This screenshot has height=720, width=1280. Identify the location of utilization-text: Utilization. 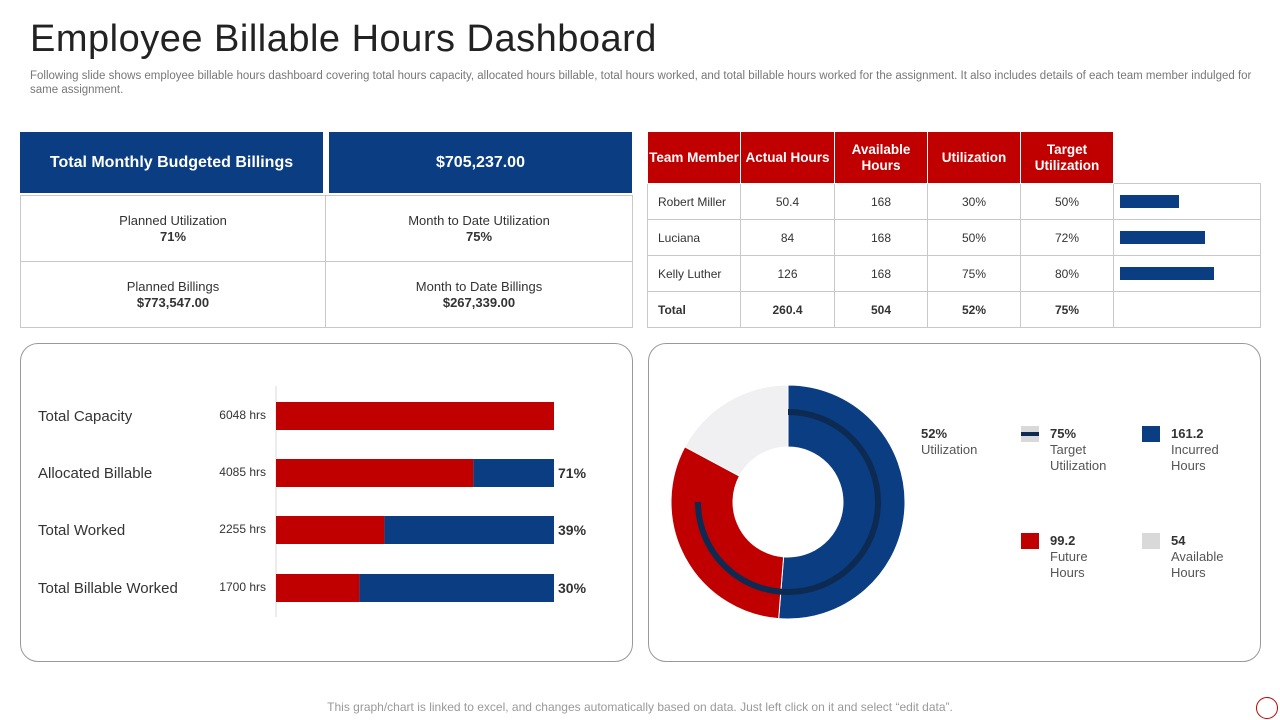
(949, 449).